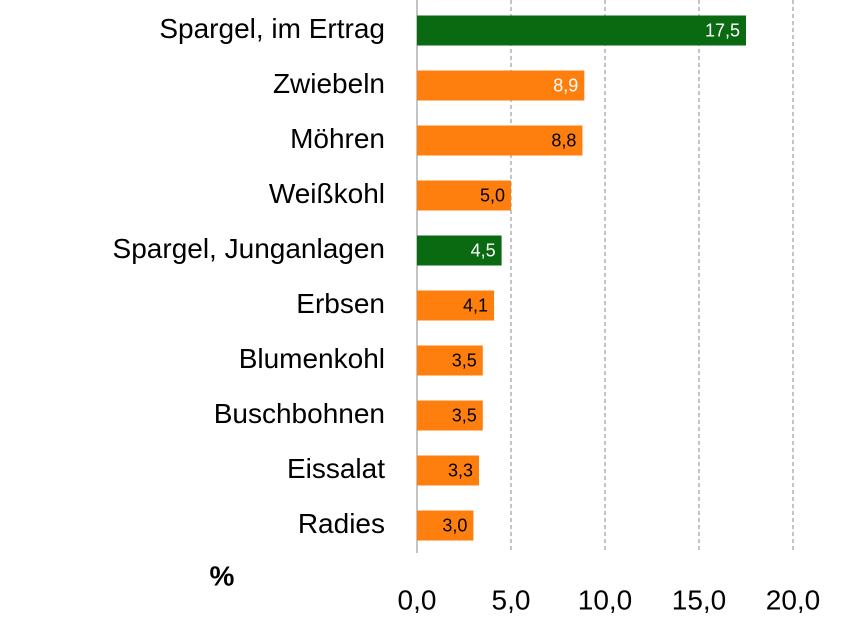  Describe the element at coordinates (417, 599) in the screenshot. I see `x-tick-label: 0,0` at that location.